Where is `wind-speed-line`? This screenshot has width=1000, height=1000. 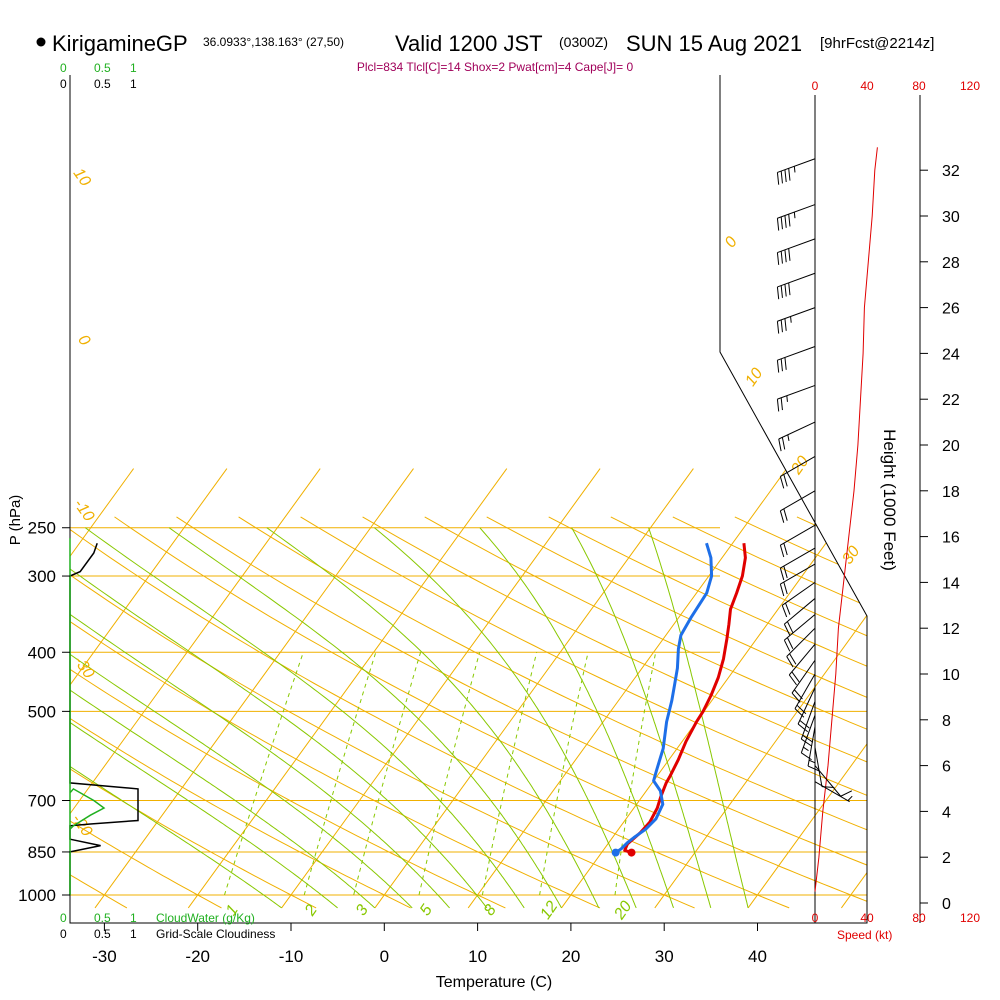 wind-speed-line is located at coordinates (846, 519).